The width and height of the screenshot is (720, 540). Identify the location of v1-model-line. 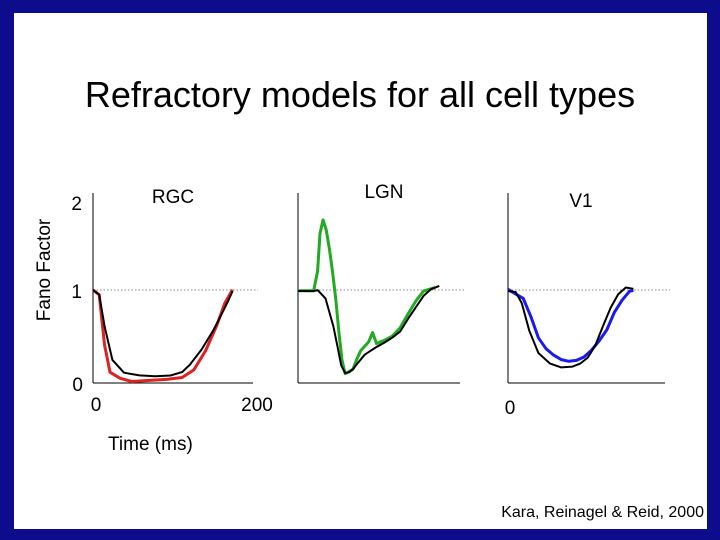
(570, 325).